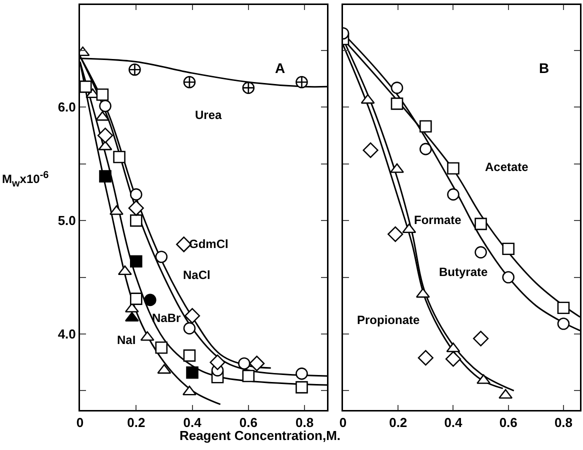 The height and width of the screenshot is (450, 583). I want to click on annotation: NaBr, so click(167, 318).